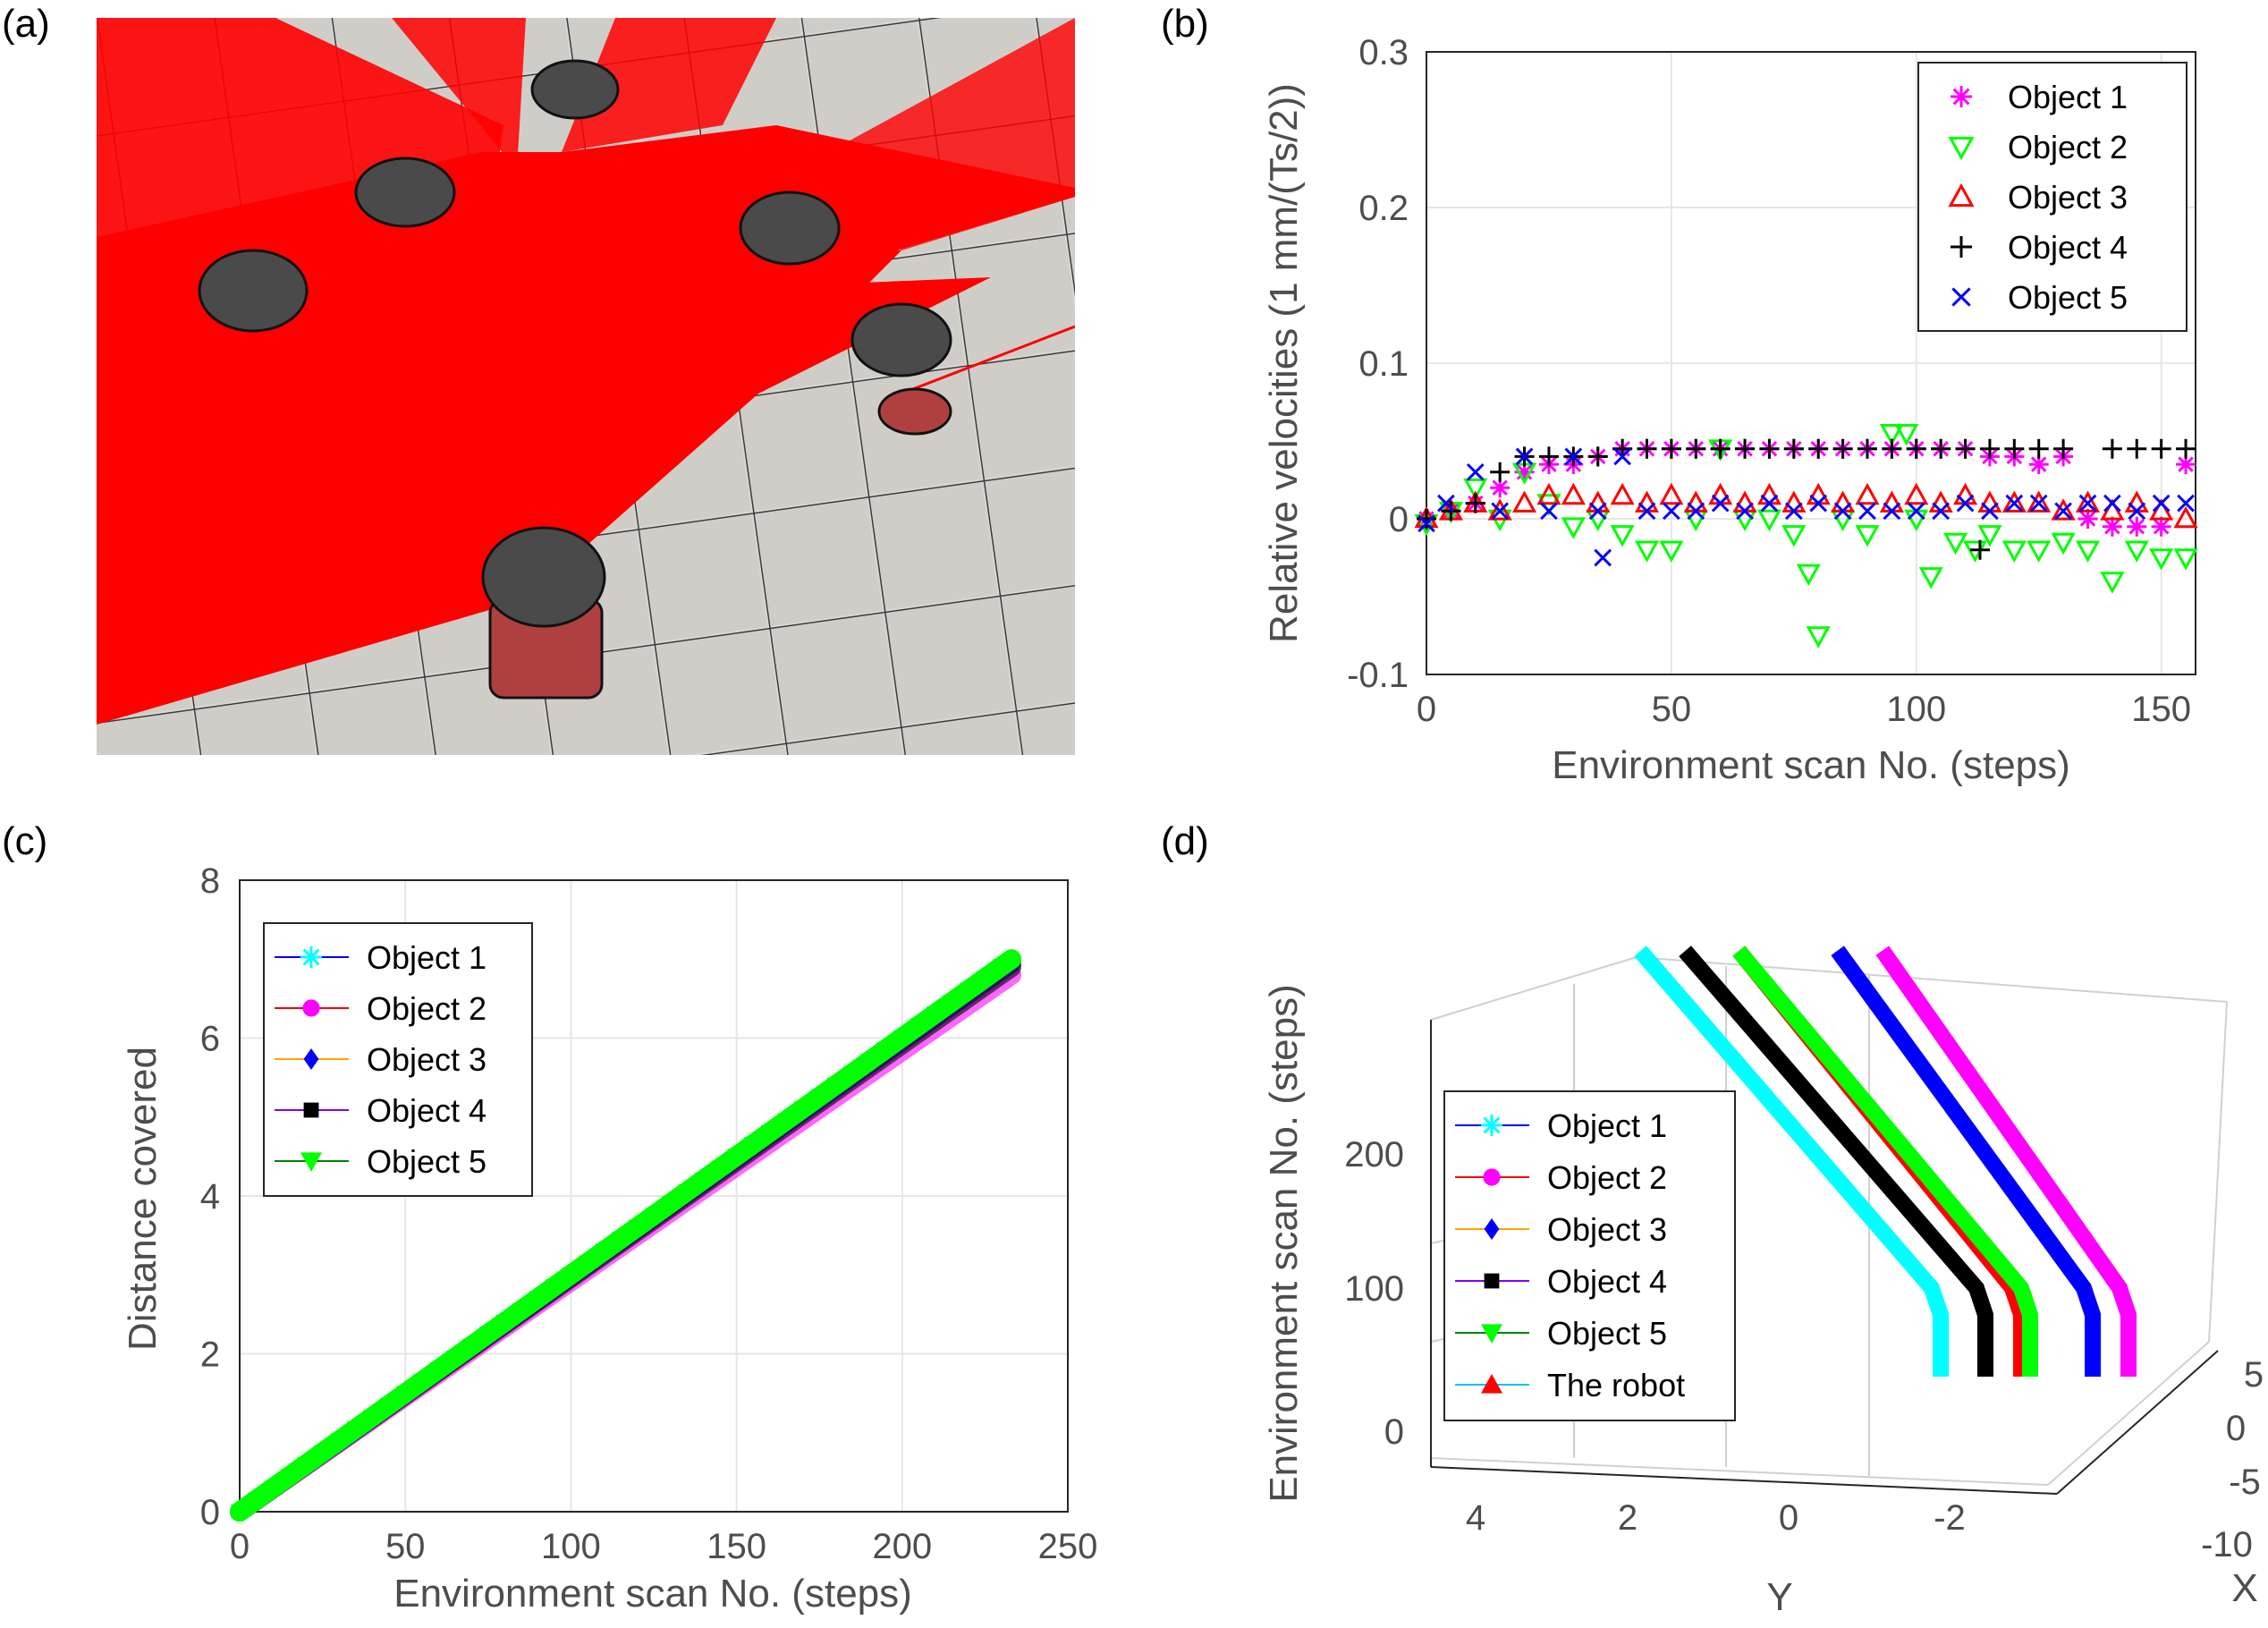 The height and width of the screenshot is (1628, 2268). Describe the element at coordinates (1950, 1518) in the screenshot. I see `tick-label: -2` at that location.